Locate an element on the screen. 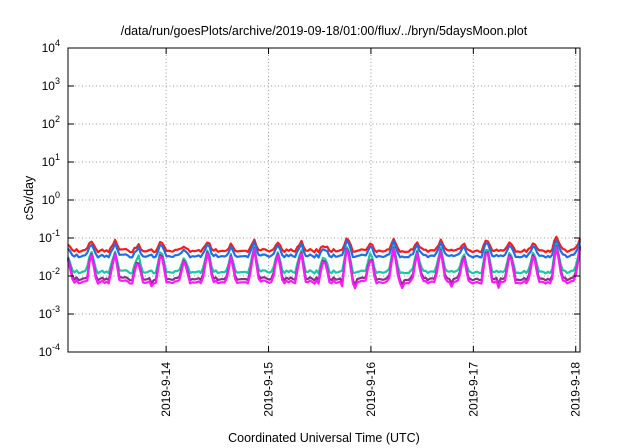 This screenshot has width=640, height=448. y-tick-label: 10² is located at coordinates (51, 122).